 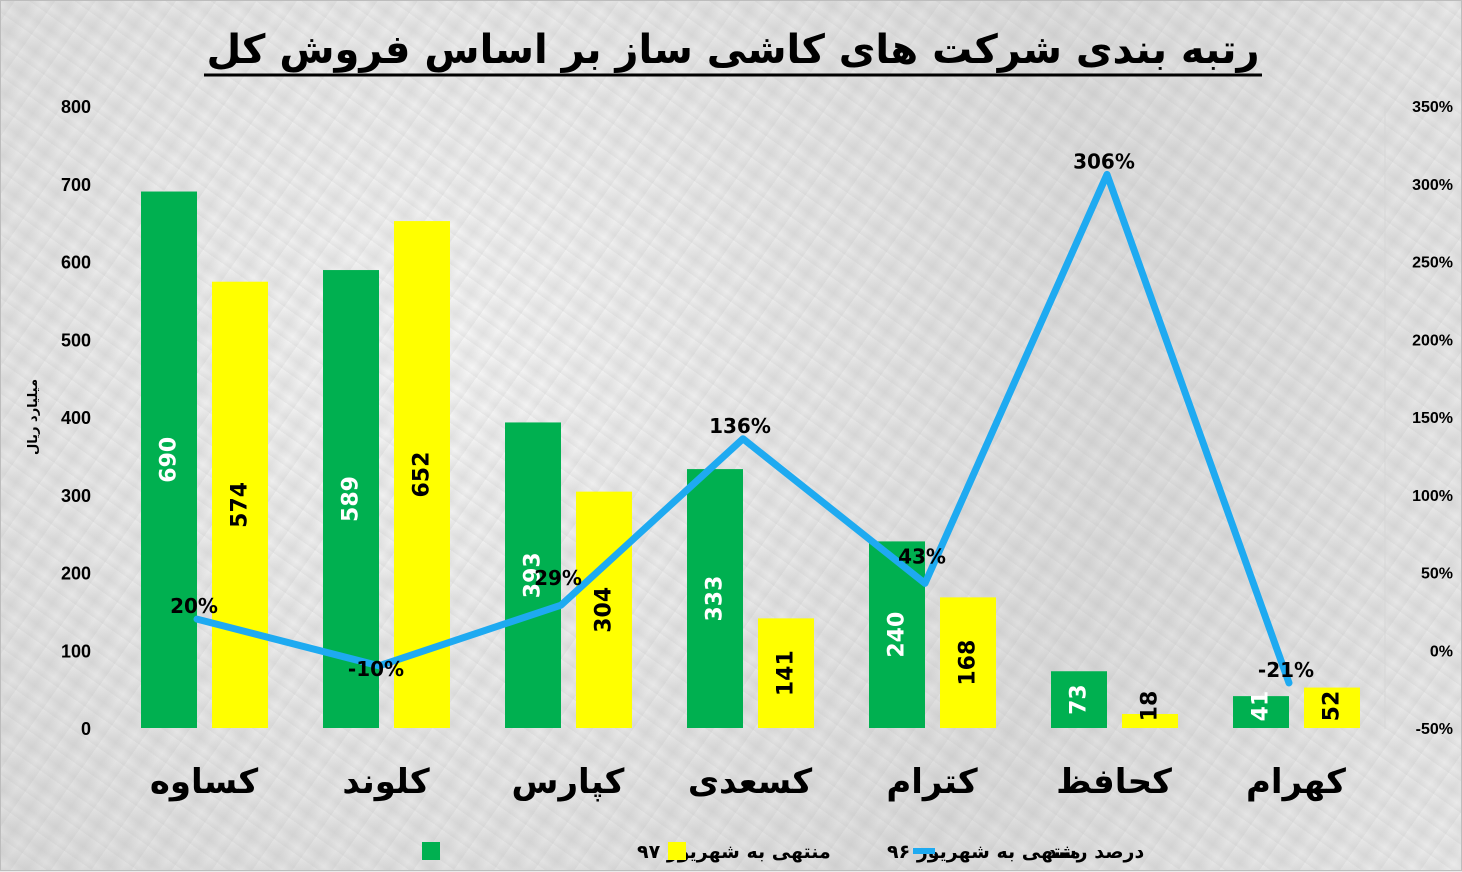 I want to click on bar-value-label: 168, so click(x=968, y=663).